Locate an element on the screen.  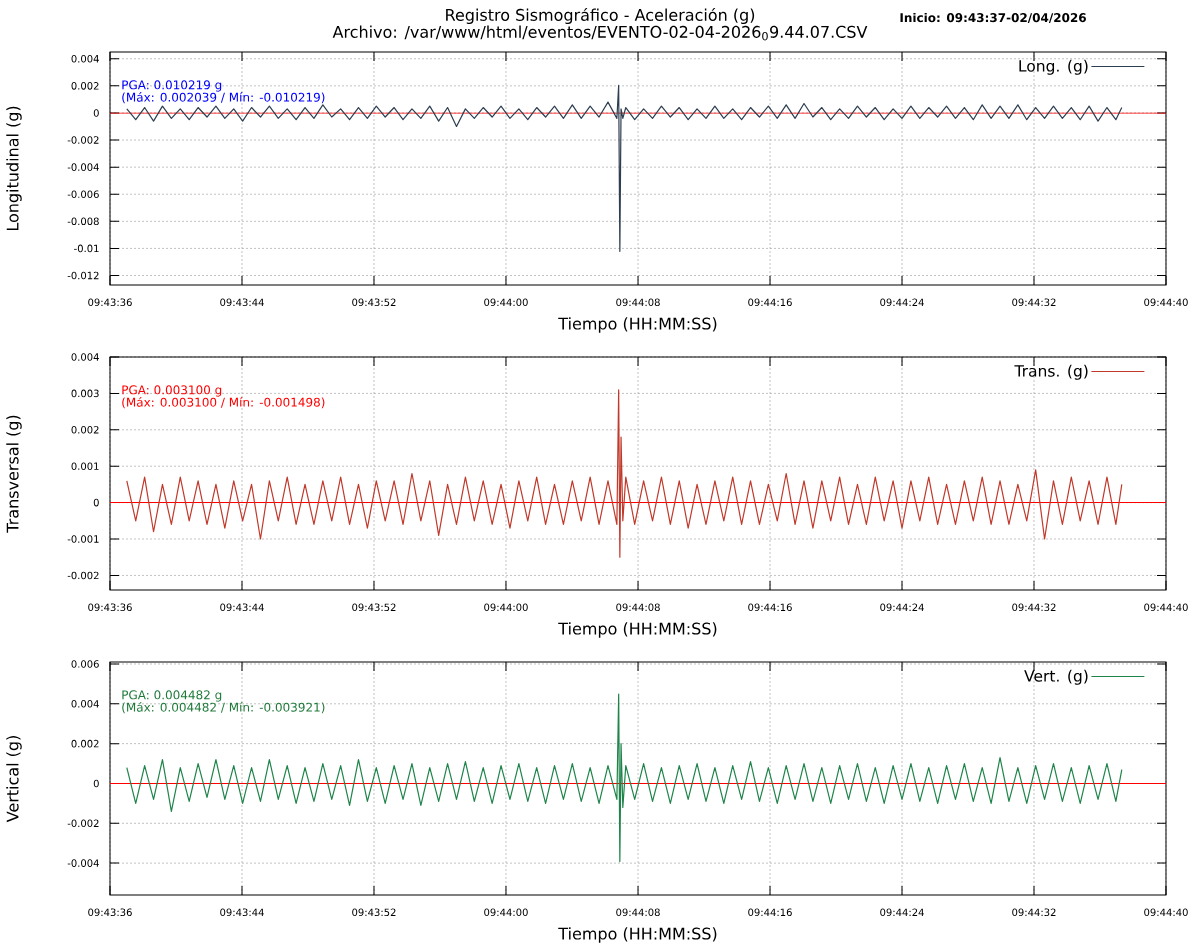
annotation: PGA: 0.003100 g is located at coordinates (172, 391).